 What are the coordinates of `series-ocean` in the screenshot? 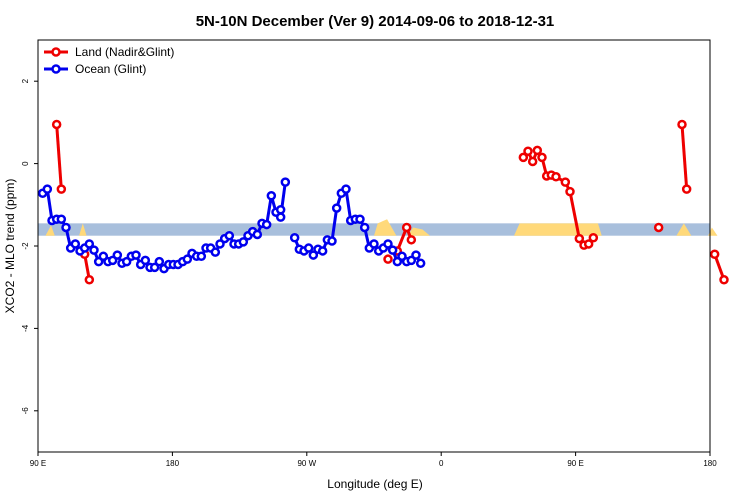 It's located at (231, 225).